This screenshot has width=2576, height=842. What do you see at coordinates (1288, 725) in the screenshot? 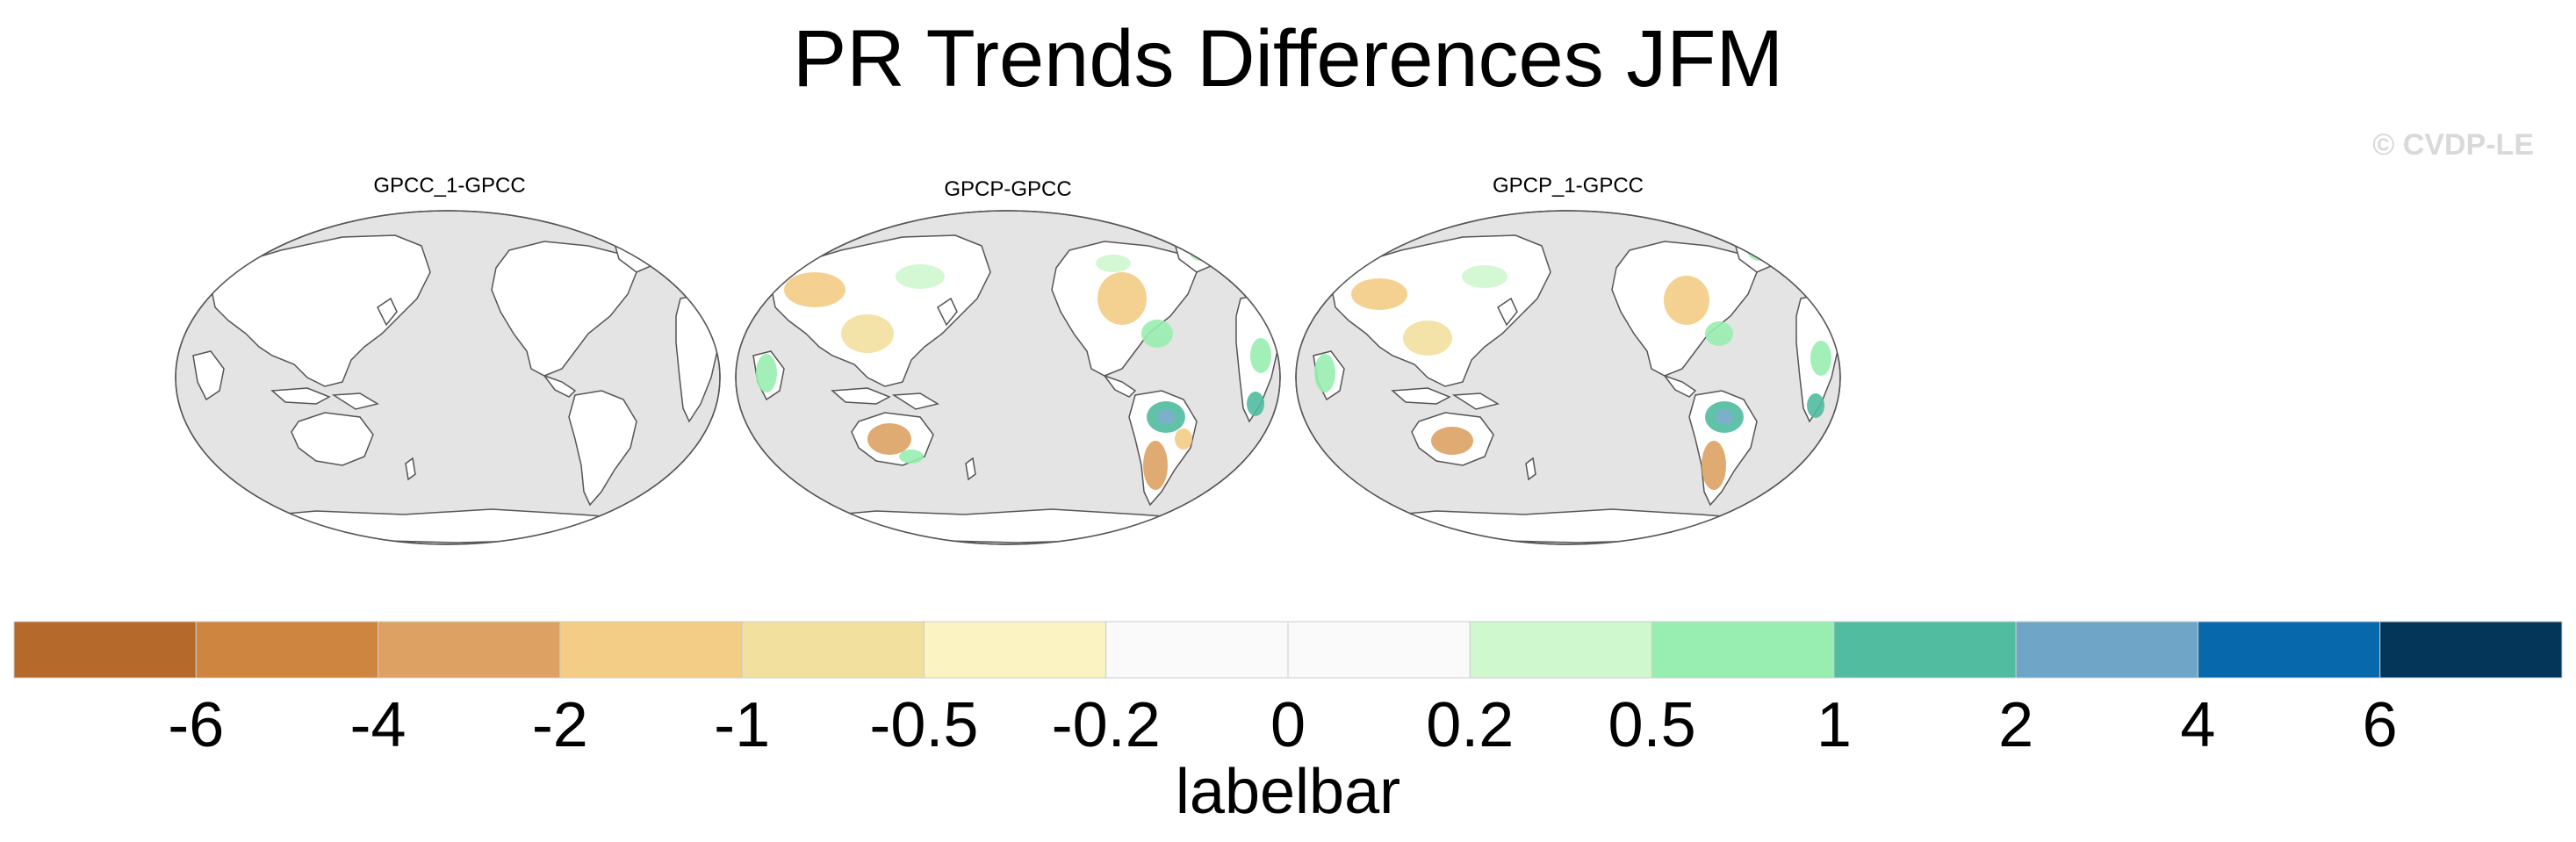
I see `labelbar-tick-label: 0` at bounding box center [1288, 725].